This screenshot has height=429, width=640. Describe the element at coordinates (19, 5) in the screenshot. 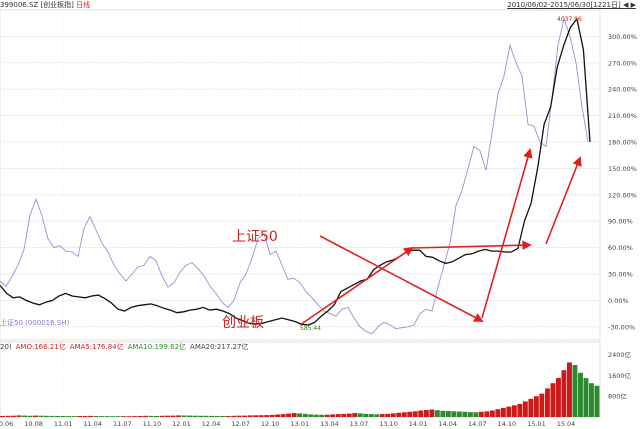

I see `security-code: 399006.SZ` at that location.